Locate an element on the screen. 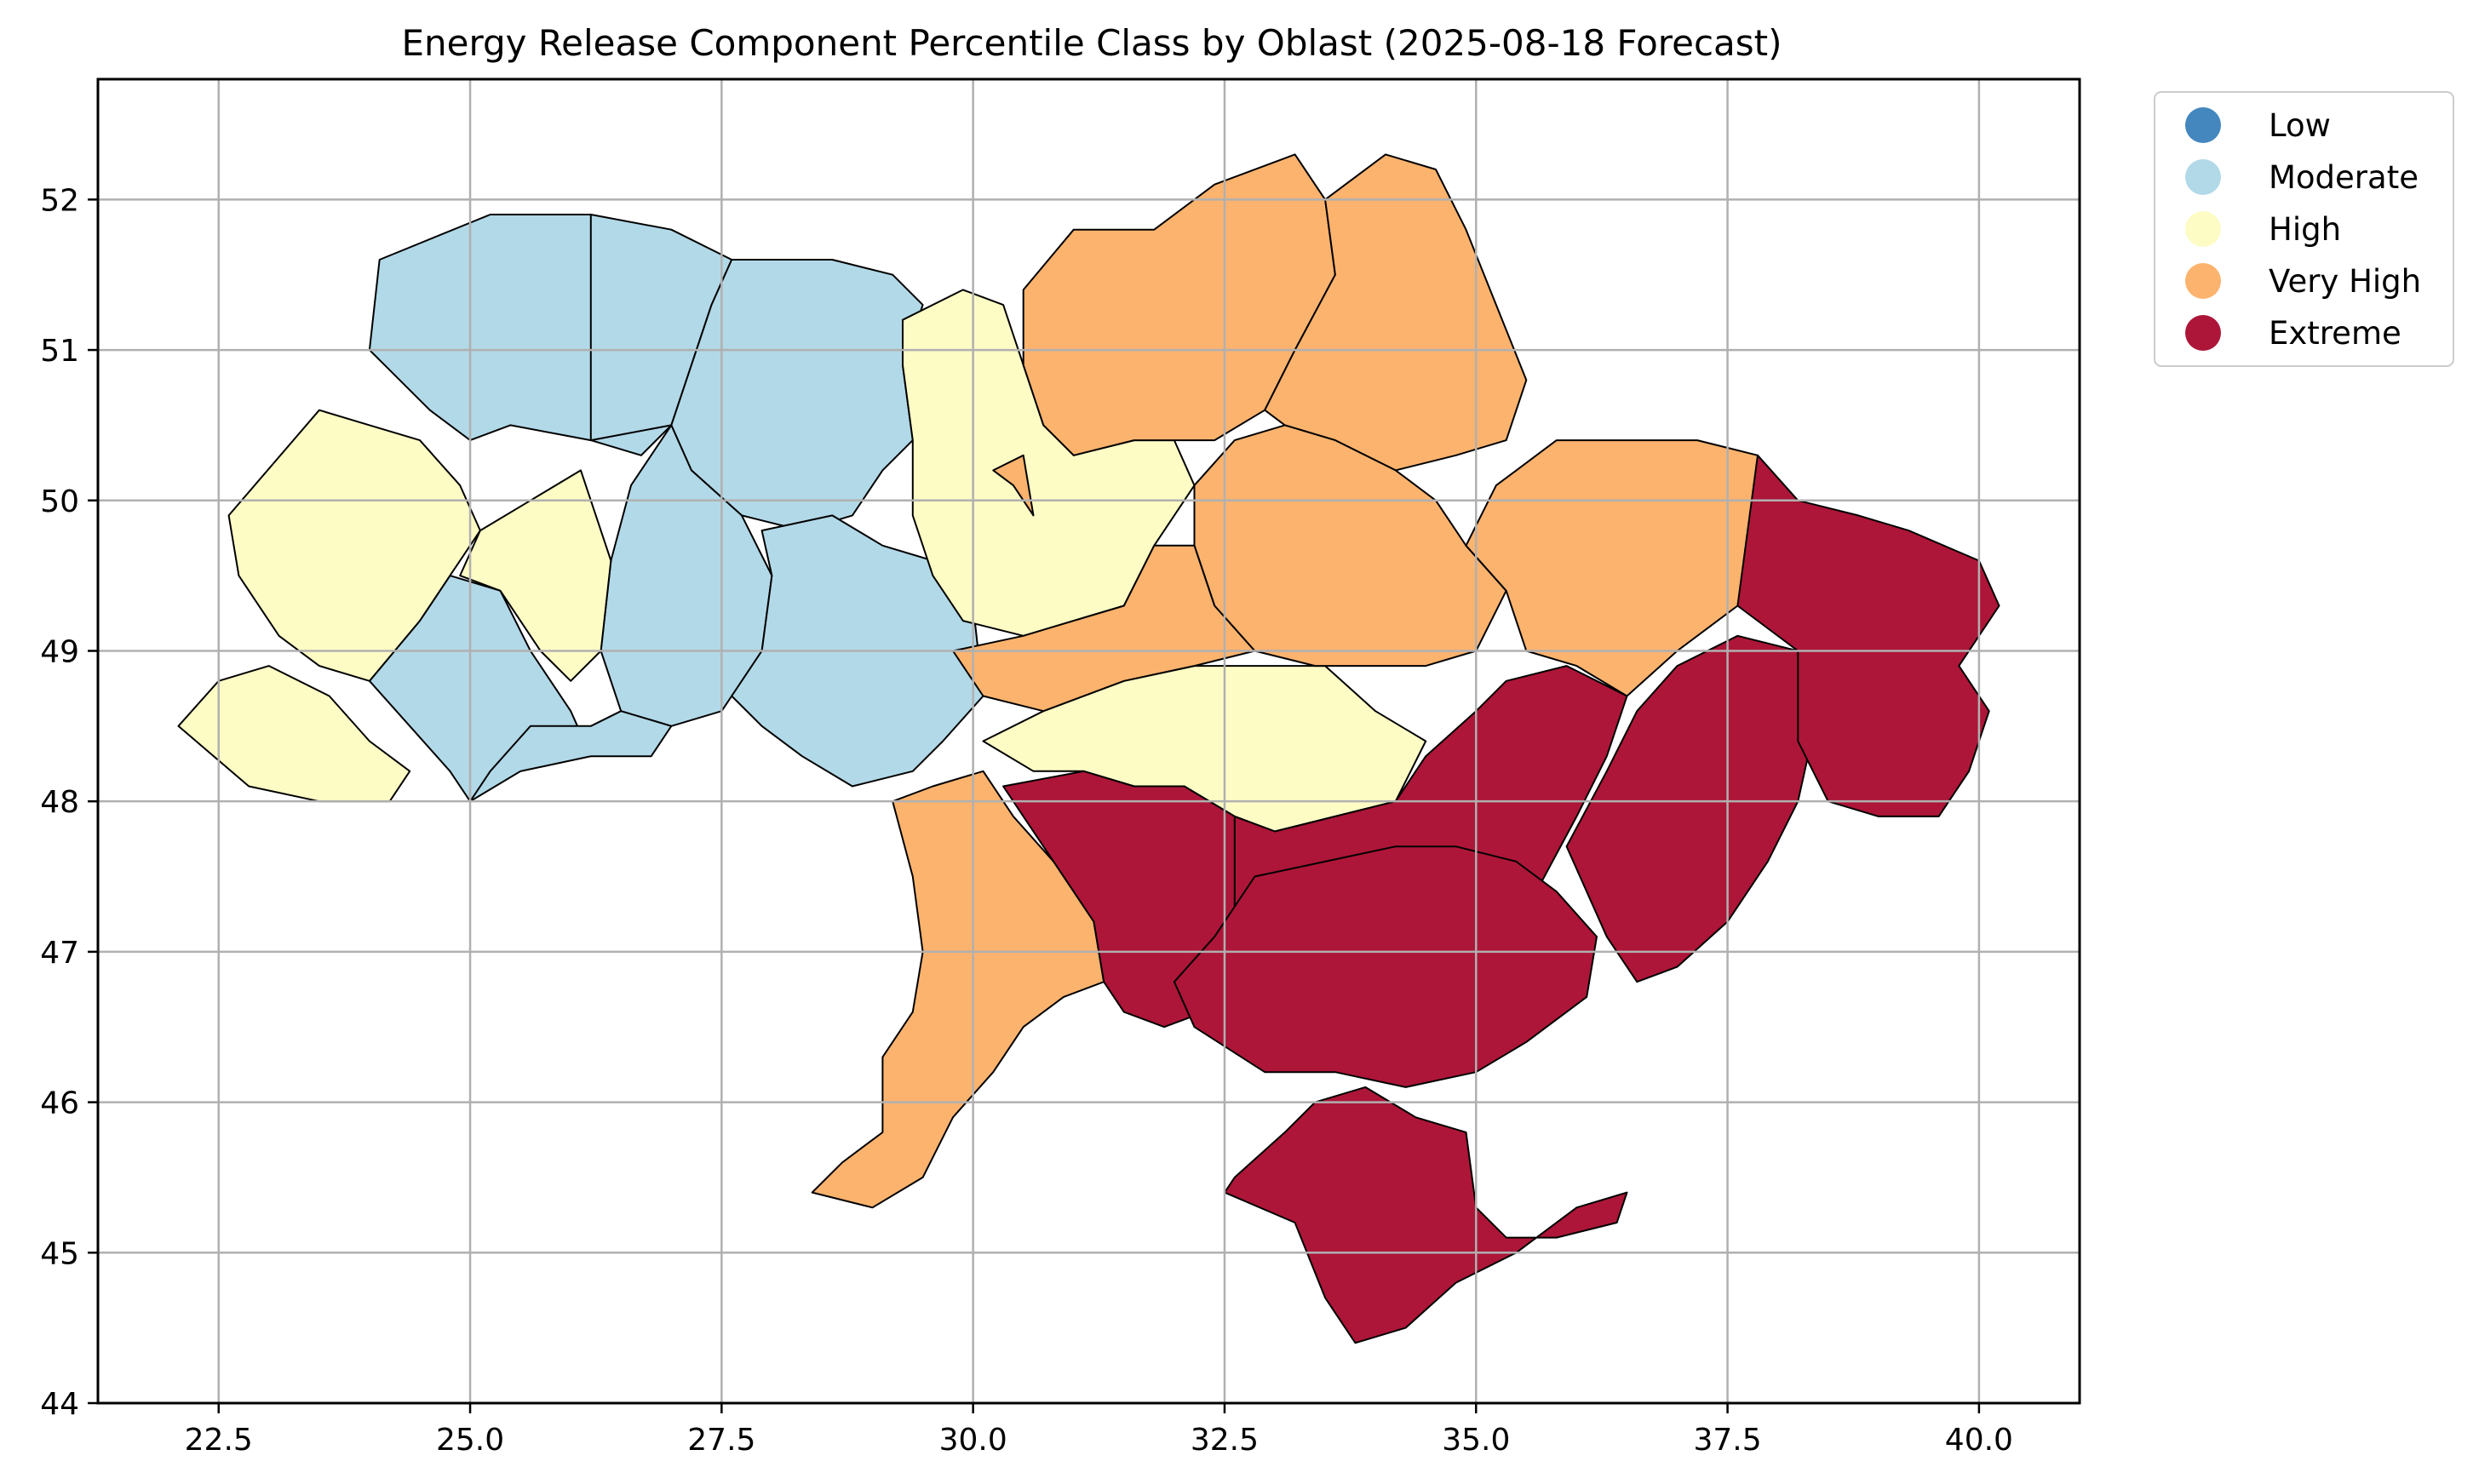 The image size is (2479, 1484). y-tick-label: 44 is located at coordinates (59, 1404).